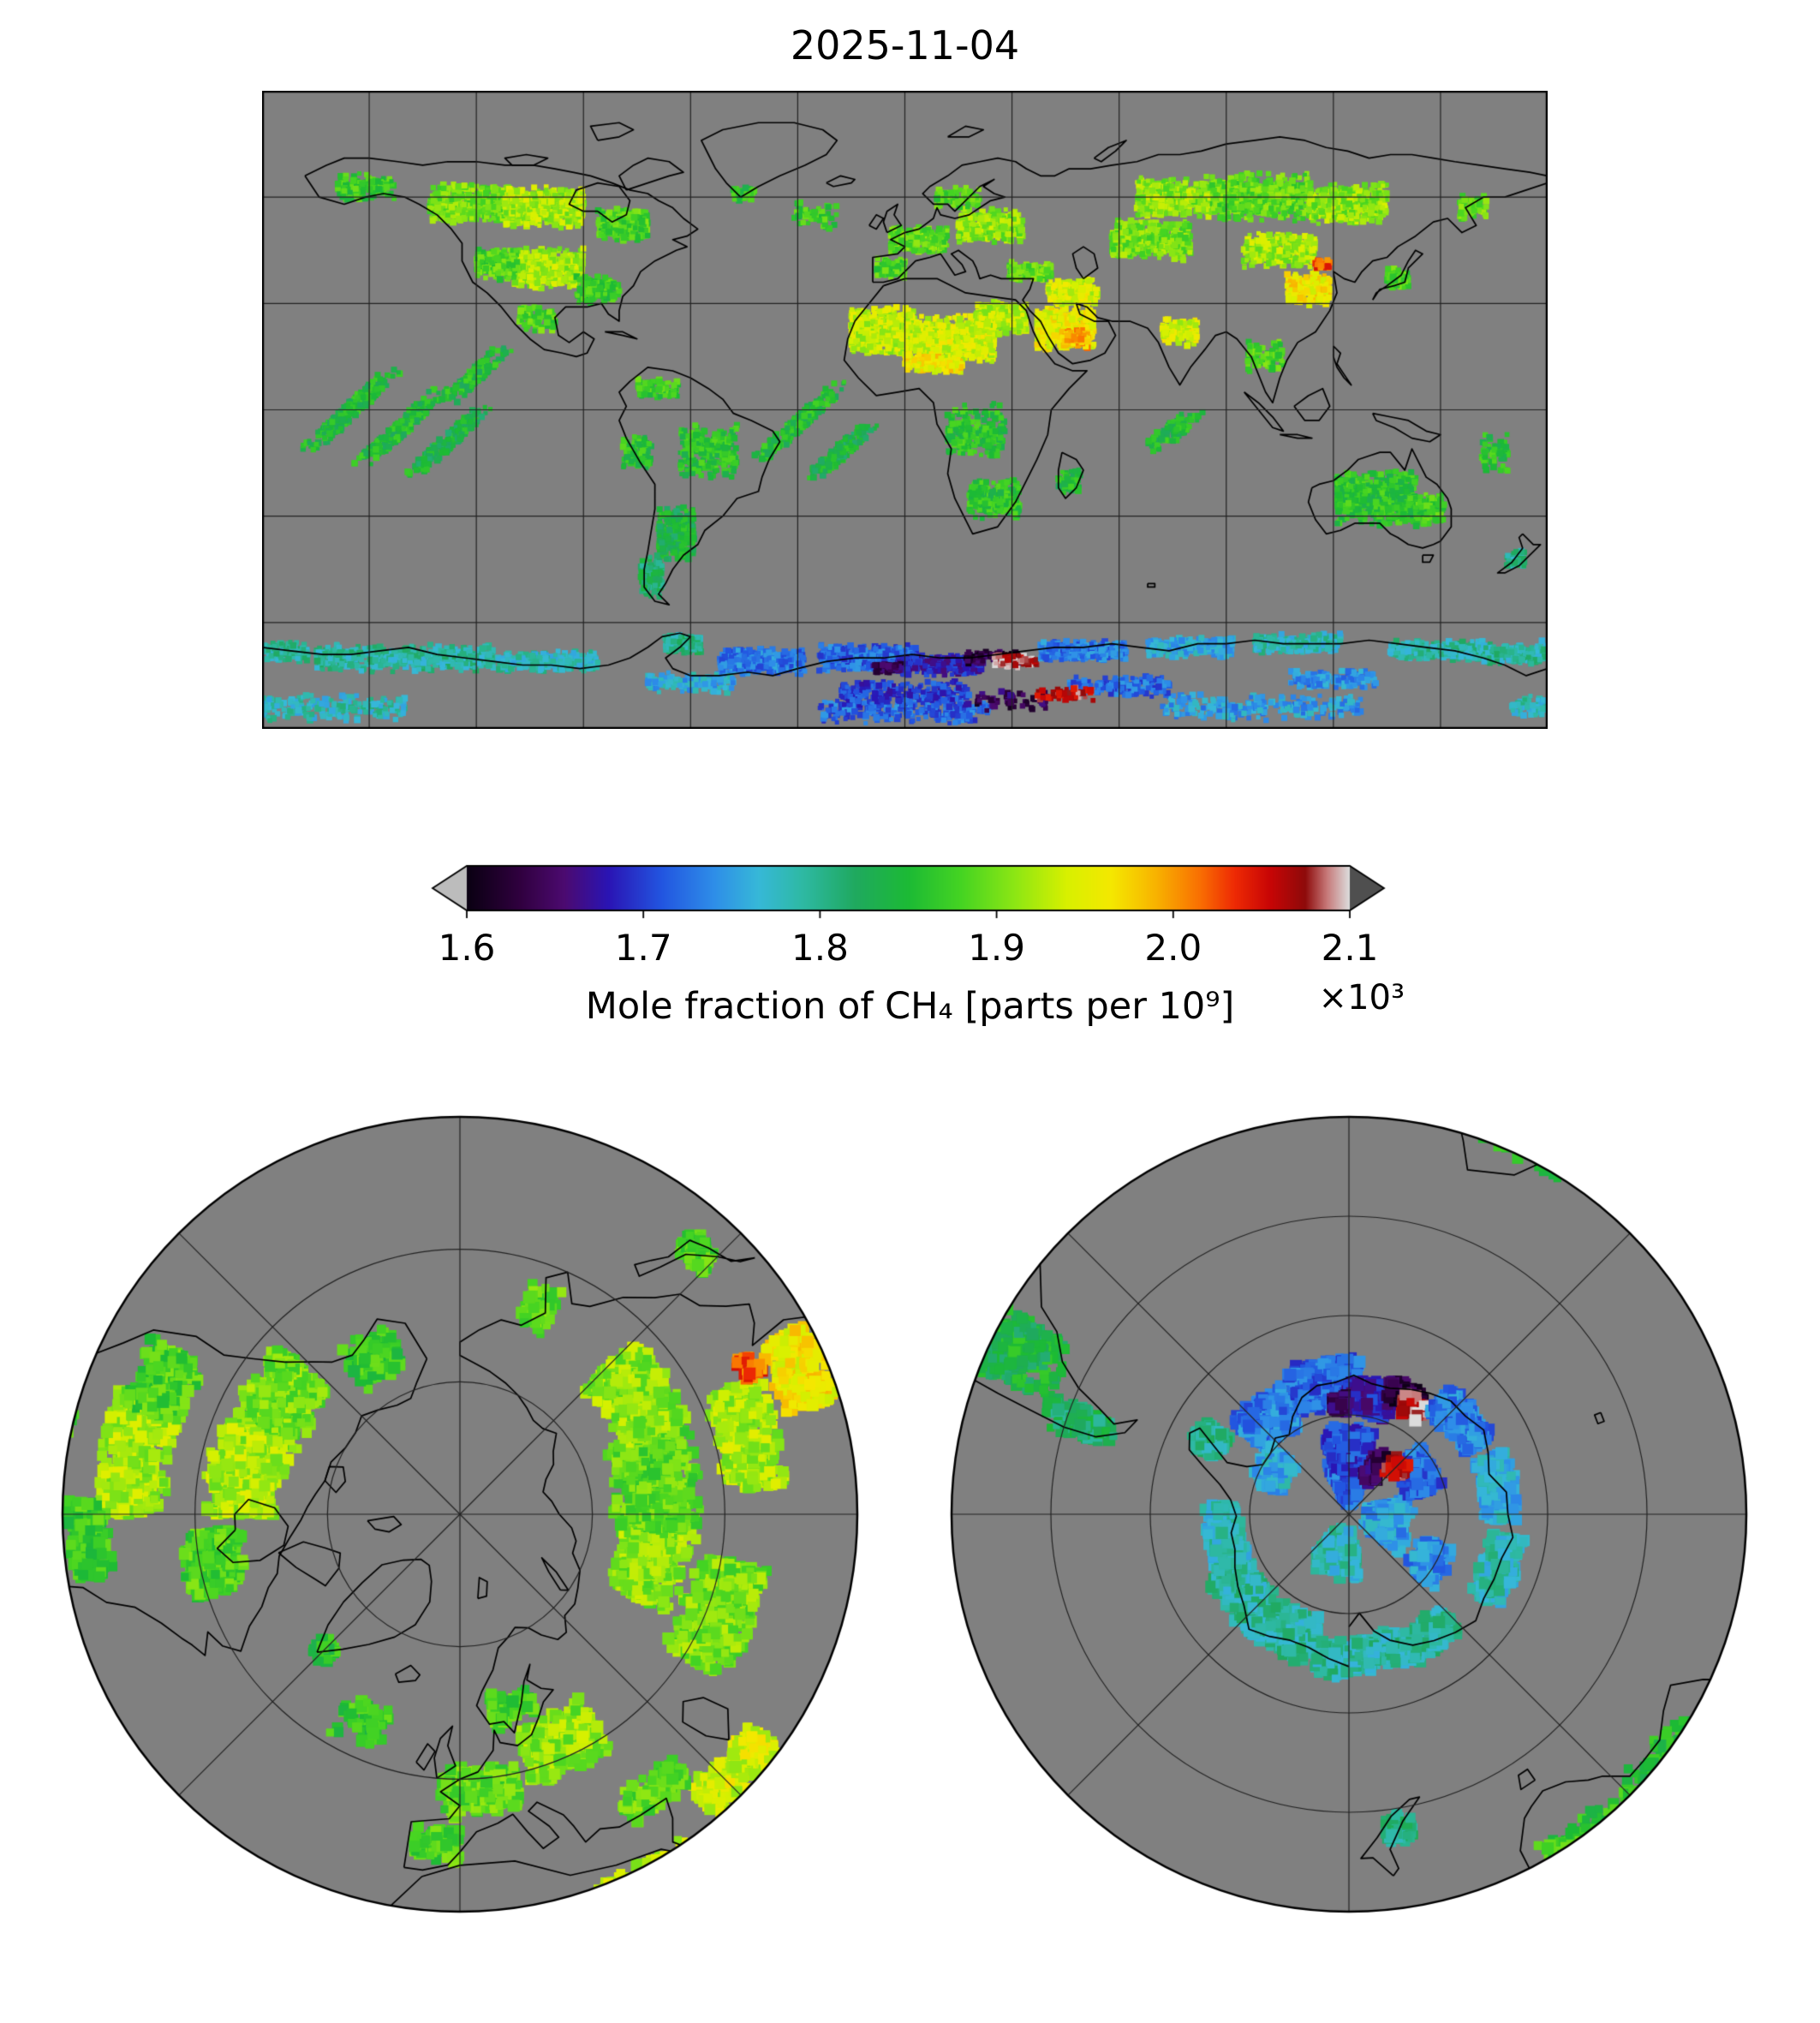 Image resolution: width=1820 pixels, height=2023 pixels. Describe the element at coordinates (996, 948) in the screenshot. I see `colorbar-tick-label: 1.9` at that location.